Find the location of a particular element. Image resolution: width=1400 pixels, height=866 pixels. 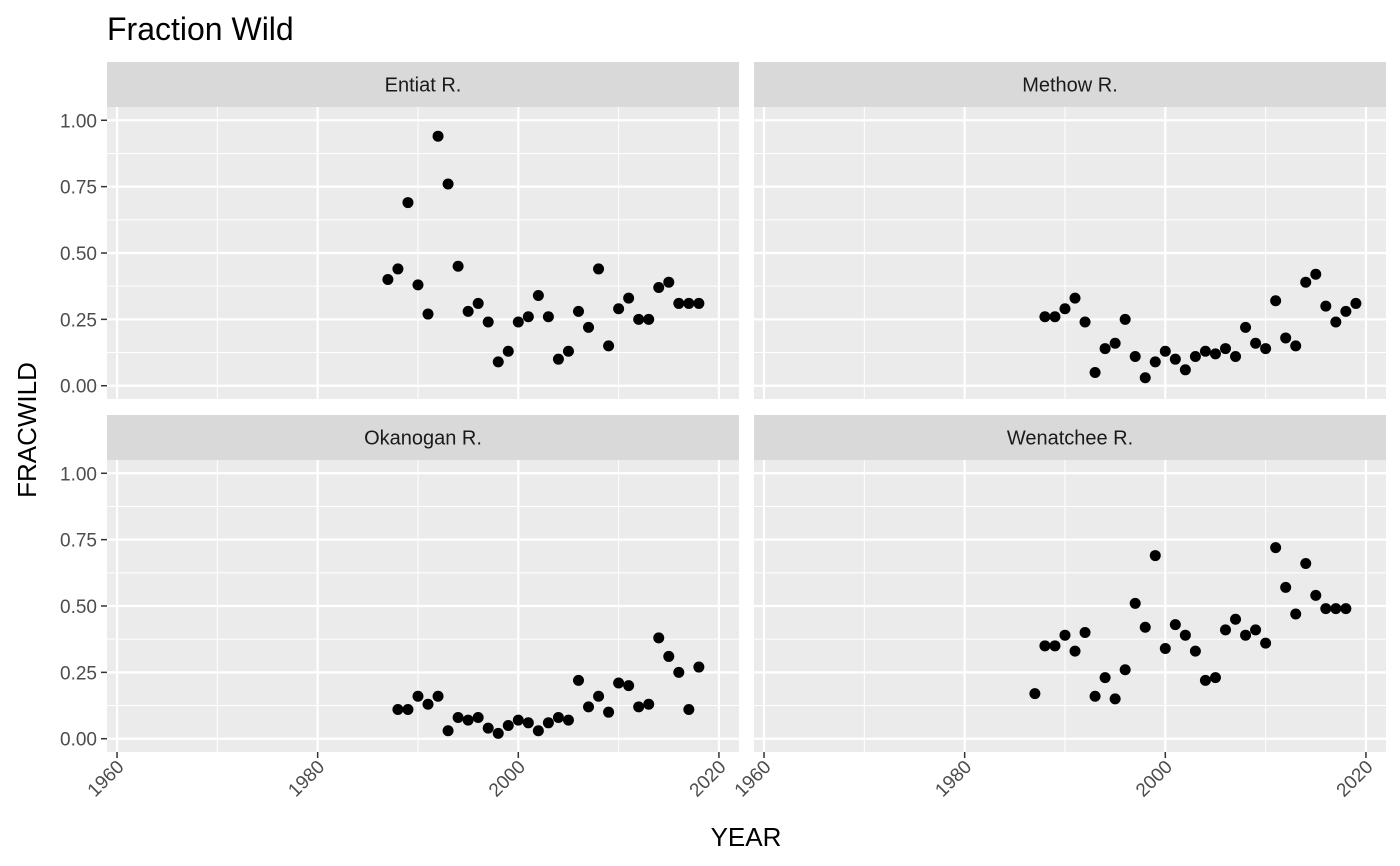

facet-strip-label: Entiat R. is located at coordinates (423, 86).